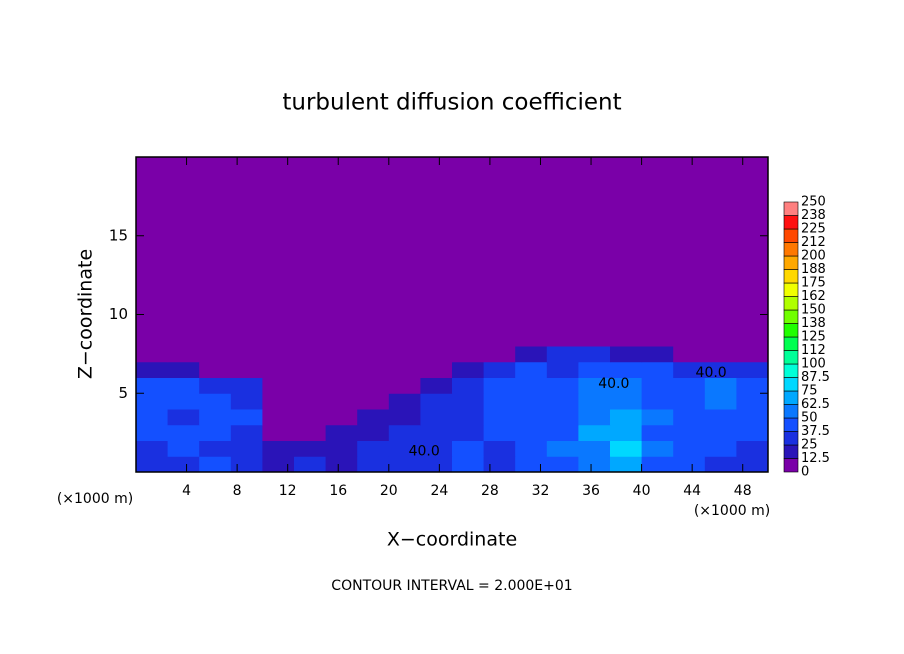 The width and height of the screenshot is (904, 654). Describe the element at coordinates (813, 310) in the screenshot. I see `colorbar-label: 150` at that location.